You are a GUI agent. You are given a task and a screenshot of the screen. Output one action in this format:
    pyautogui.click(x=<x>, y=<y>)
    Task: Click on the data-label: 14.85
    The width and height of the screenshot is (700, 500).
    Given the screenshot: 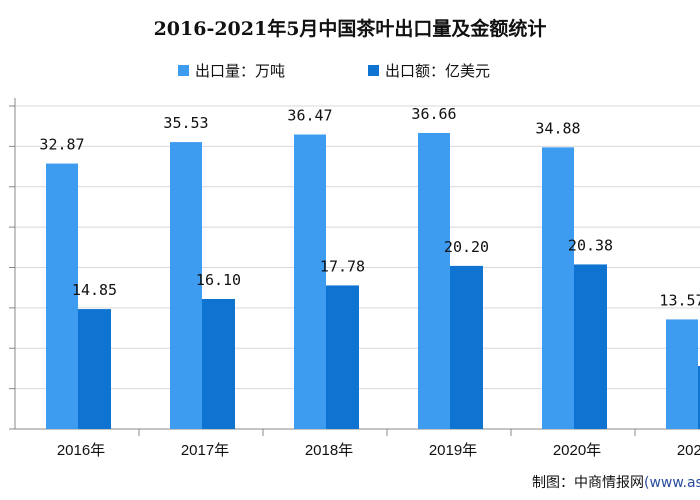 What is the action you would take?
    pyautogui.click(x=94, y=290)
    